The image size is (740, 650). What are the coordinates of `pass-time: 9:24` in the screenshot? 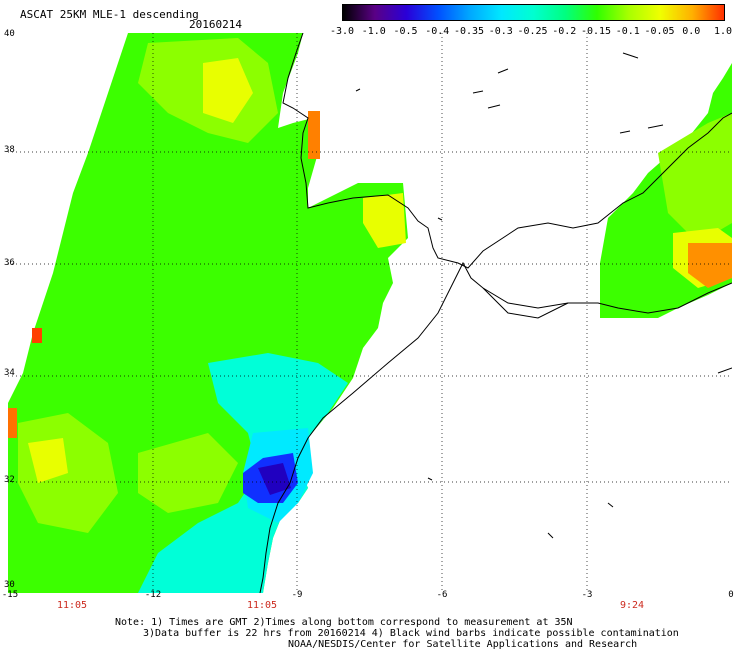 It's located at (632, 605).